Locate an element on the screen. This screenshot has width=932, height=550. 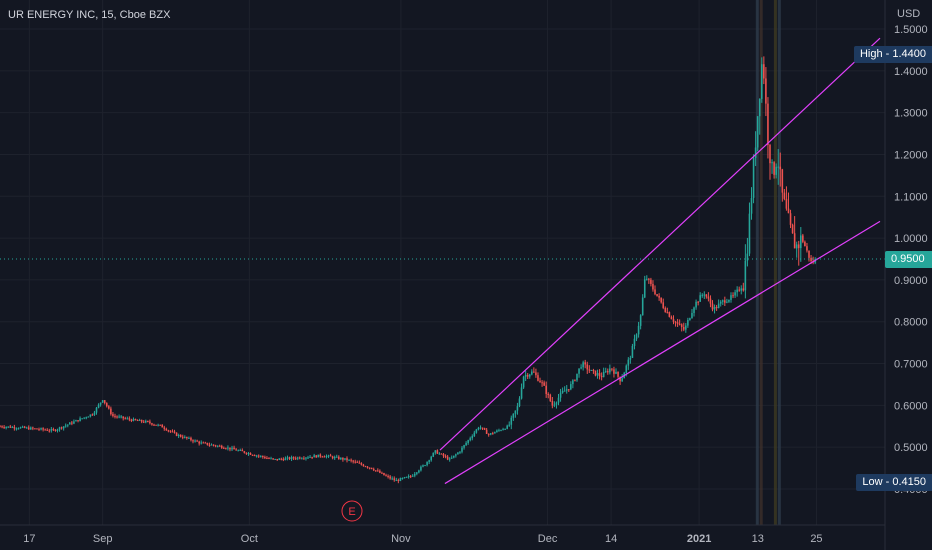
highlight-bar is located at coordinates (757, 262).